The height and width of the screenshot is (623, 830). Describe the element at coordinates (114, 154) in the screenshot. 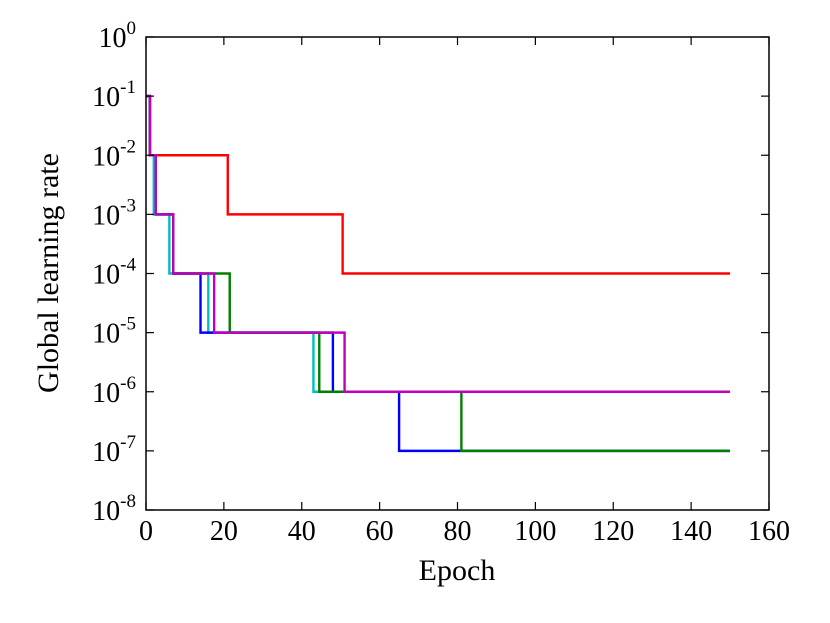

I see `y-tick-label--2: 10⁻²` at that location.